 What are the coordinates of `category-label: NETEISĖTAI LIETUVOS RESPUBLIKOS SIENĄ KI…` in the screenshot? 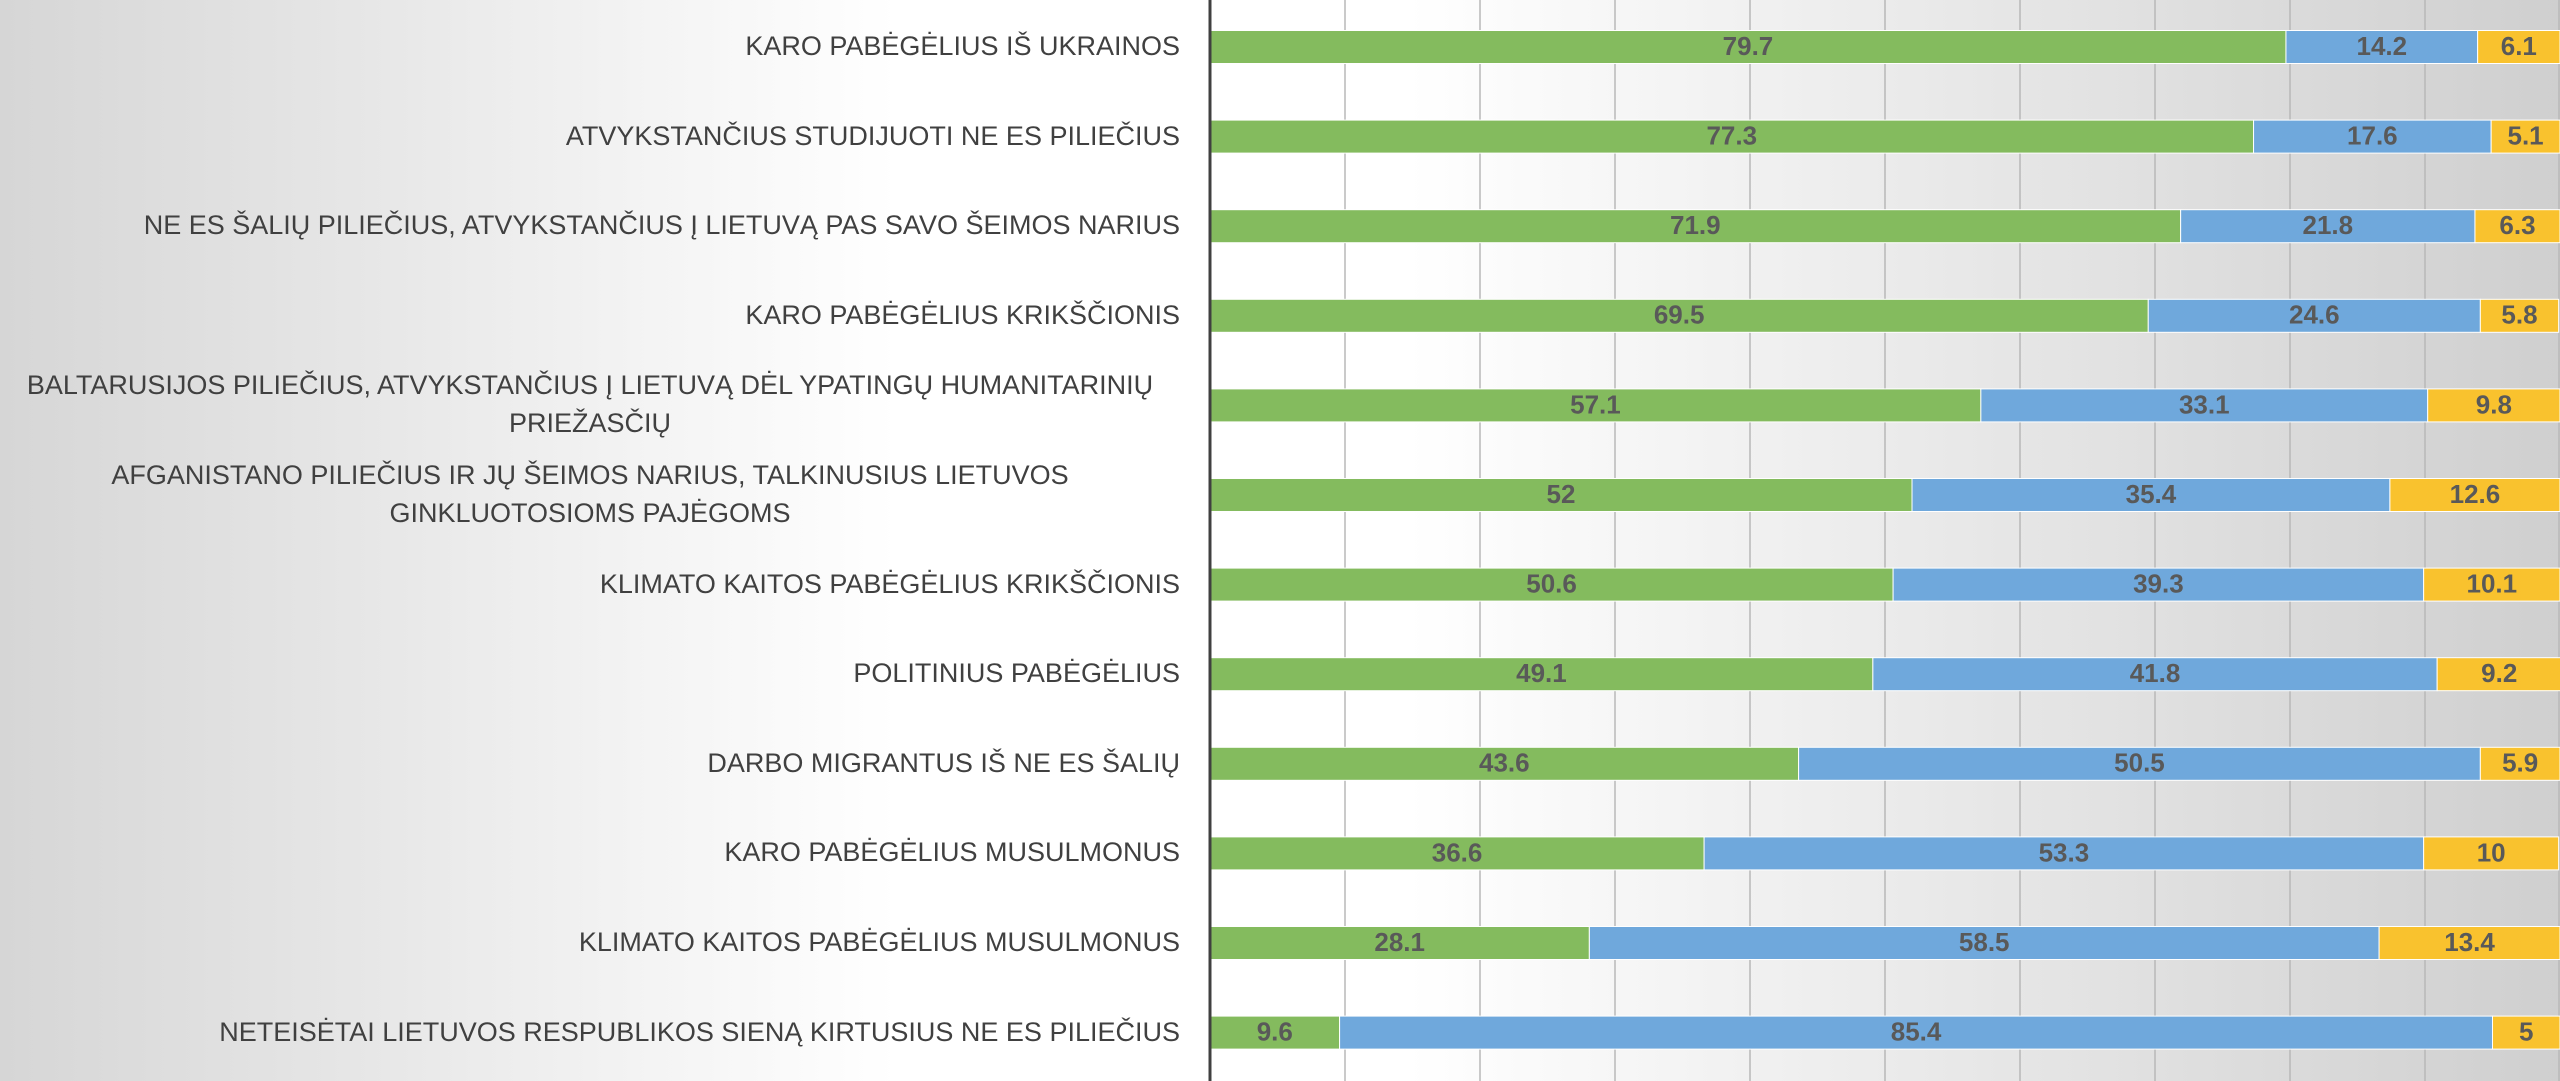 It's located at (699, 1031).